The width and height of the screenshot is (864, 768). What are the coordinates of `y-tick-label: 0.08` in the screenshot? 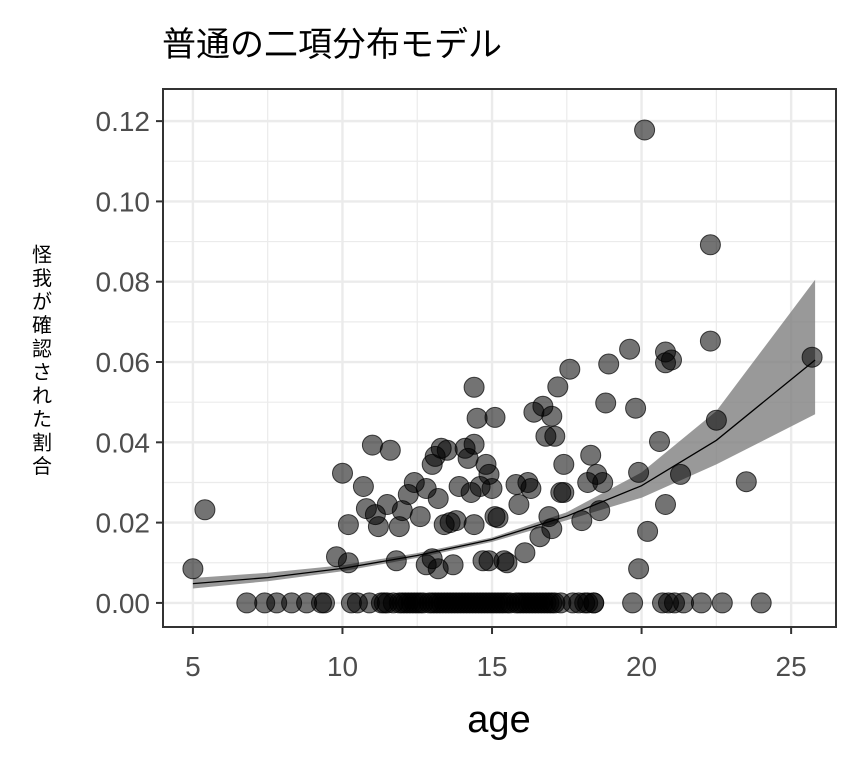 It's located at (123, 282).